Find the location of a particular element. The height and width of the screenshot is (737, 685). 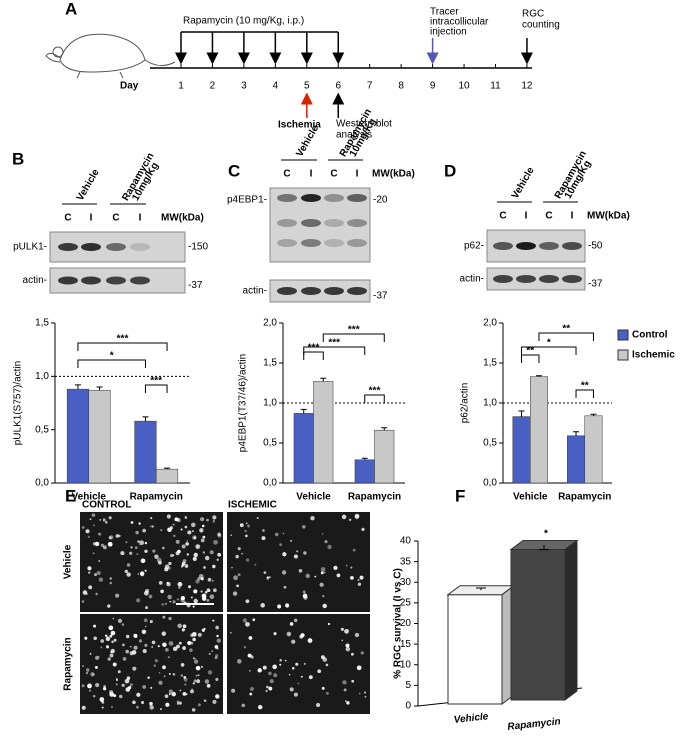

y-tick-label: 1,5 is located at coordinates (270, 363).